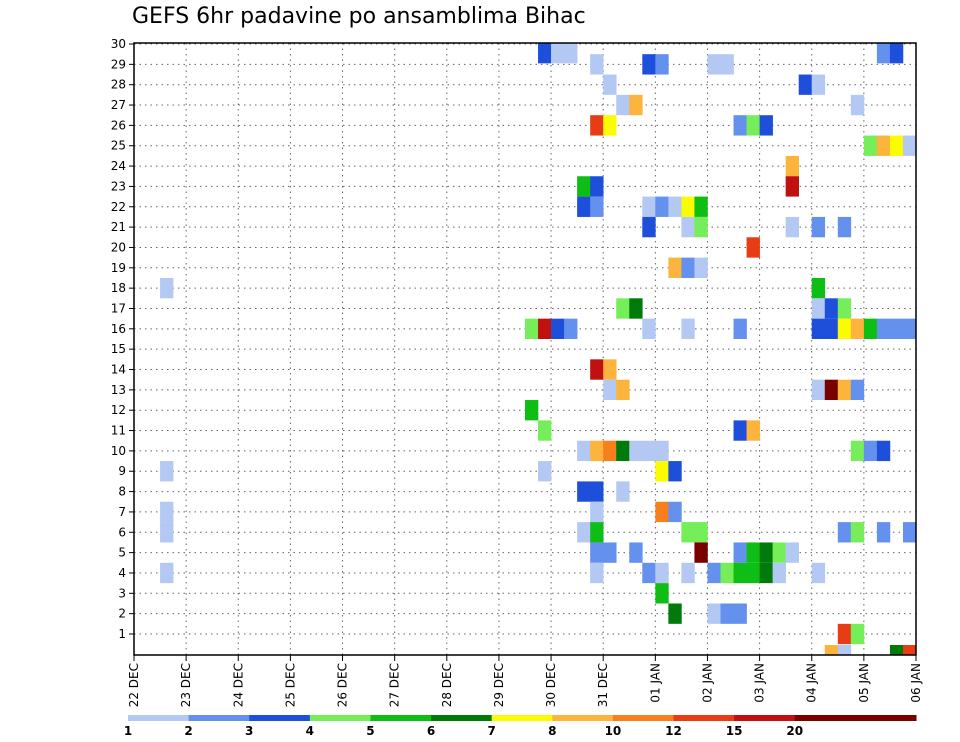 The width and height of the screenshot is (960, 742). I want to click on x-tick-label: 05 JAN, so click(864, 683).